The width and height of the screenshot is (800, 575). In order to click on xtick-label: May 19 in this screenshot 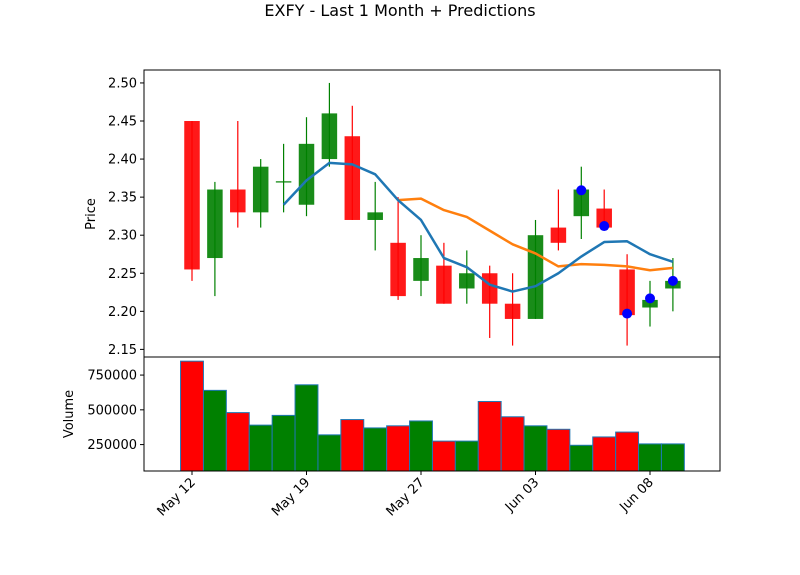, I will do `click(291, 497)`.